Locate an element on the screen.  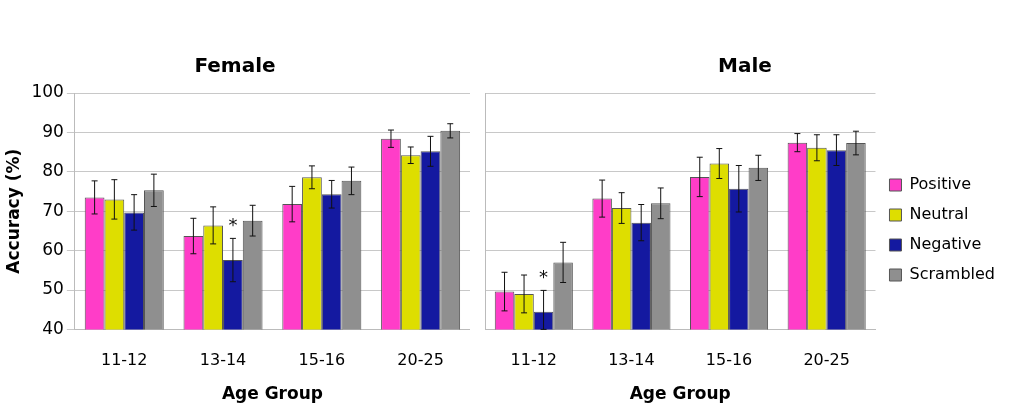
legend-label: Negative is located at coordinates (945, 244).